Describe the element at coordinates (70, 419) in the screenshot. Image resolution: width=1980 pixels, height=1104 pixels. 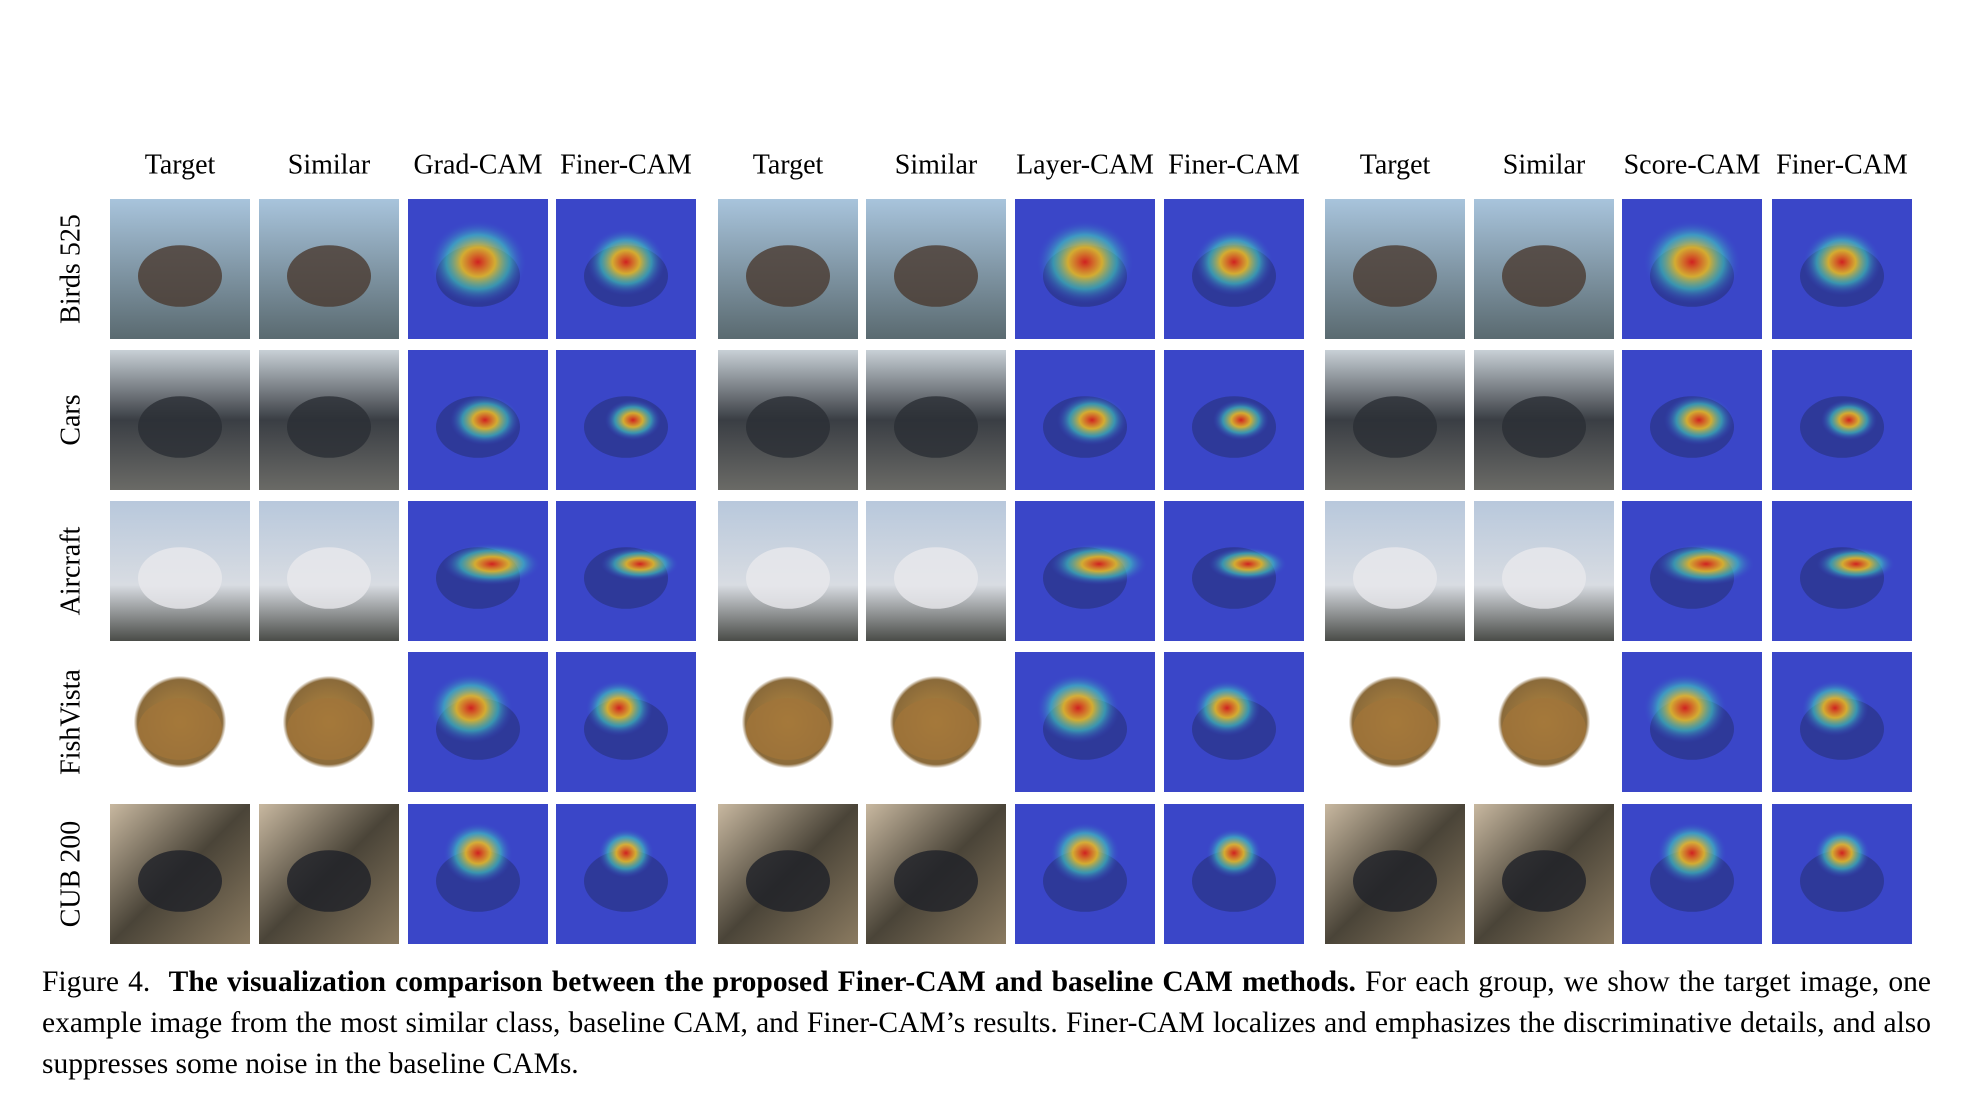
I see `row-label: Cars` at that location.